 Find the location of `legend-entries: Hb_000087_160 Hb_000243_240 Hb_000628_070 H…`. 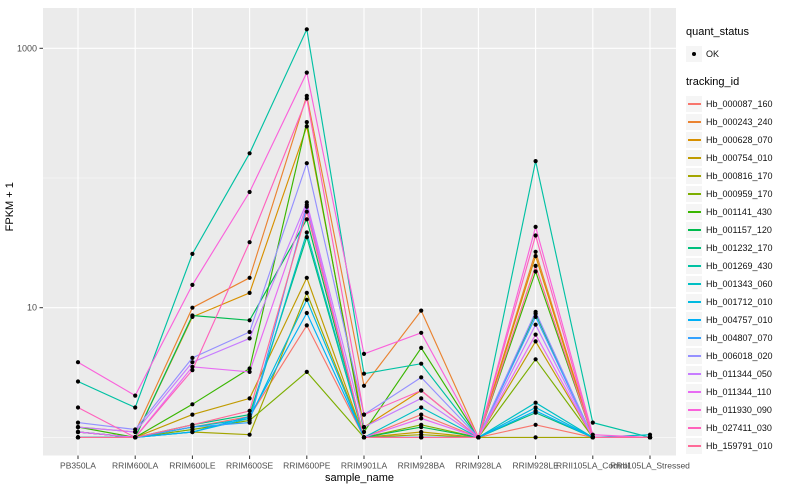

legend-entries: Hb_000087_160 Hb_000243_240 Hb_000628_070 H… is located at coordinates (742, 274).